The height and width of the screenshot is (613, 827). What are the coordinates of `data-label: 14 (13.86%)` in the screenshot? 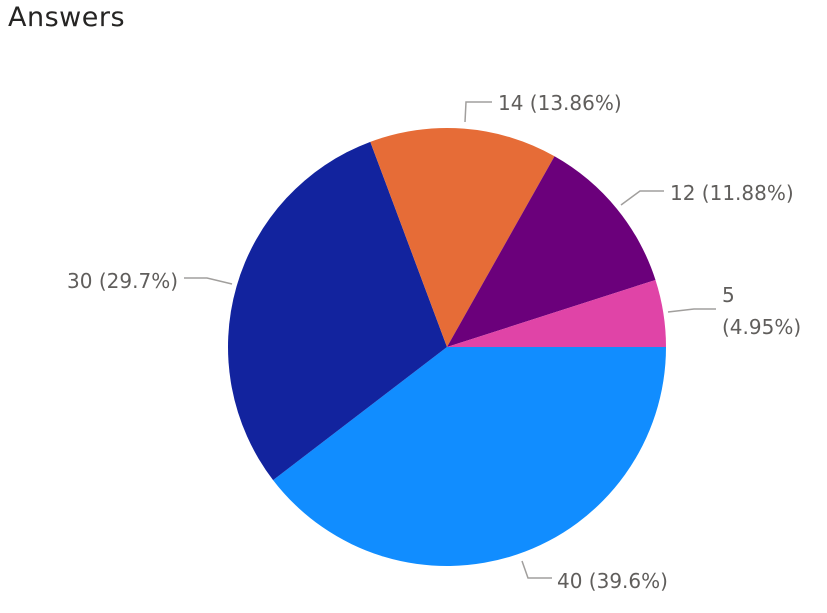 It's located at (560, 103).